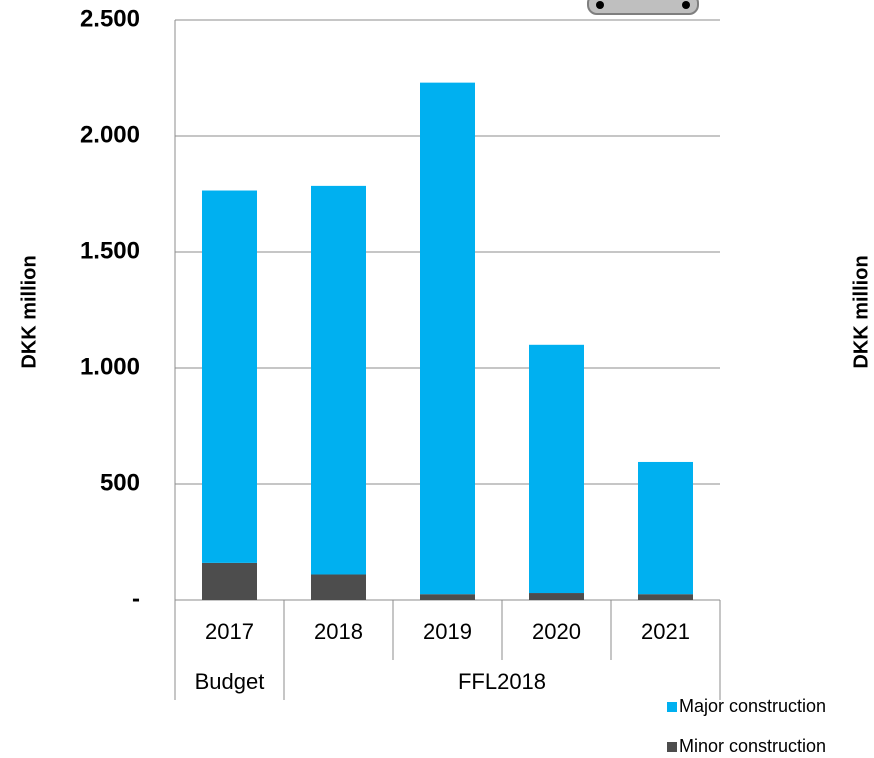 This screenshot has height=758, width=874. I want to click on decoration-icon, so click(643, 7).